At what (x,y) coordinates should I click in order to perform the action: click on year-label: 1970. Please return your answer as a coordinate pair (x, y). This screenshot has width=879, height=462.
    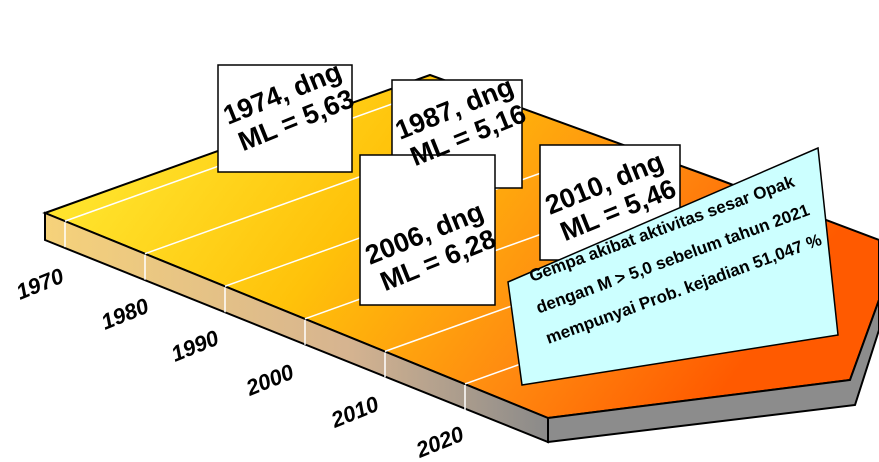
    Looking at the image, I should click on (40, 284).